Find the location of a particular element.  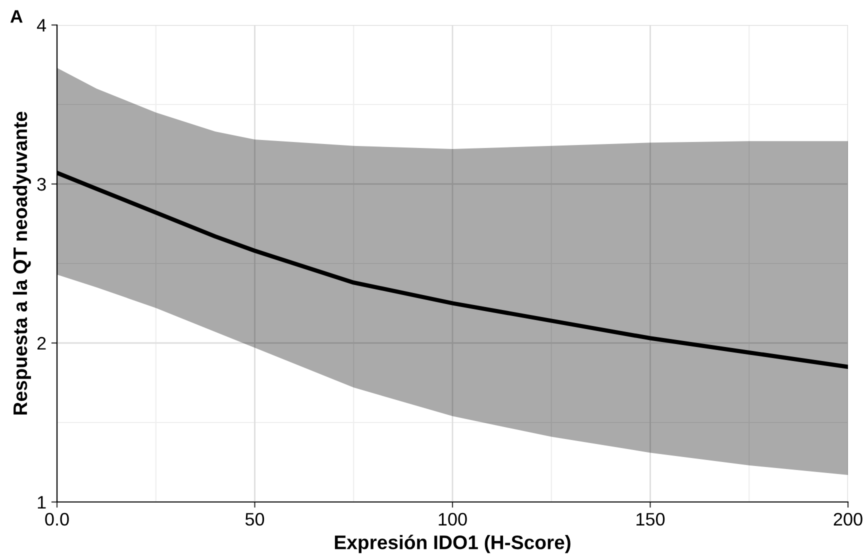

x-tick-label: 0.0 is located at coordinates (57, 519).